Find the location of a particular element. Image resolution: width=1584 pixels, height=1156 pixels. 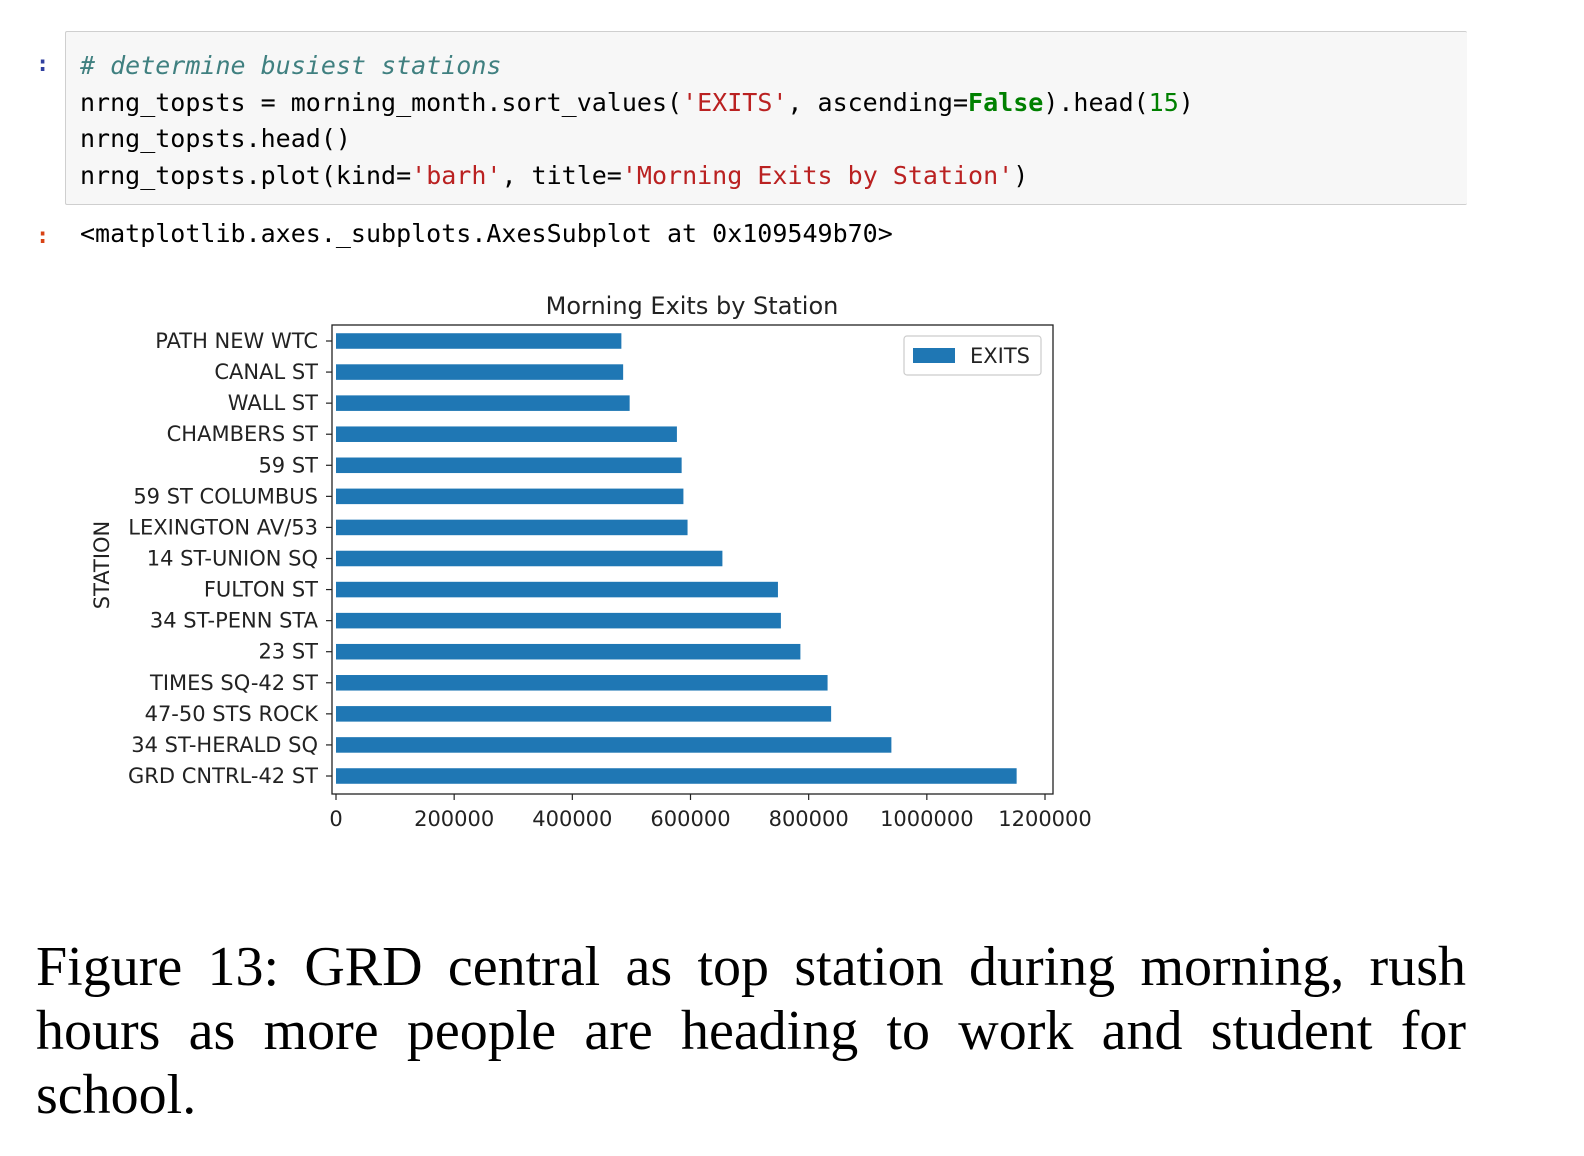

y-tick-label: 34 ST-PENN STA is located at coordinates (234, 621).